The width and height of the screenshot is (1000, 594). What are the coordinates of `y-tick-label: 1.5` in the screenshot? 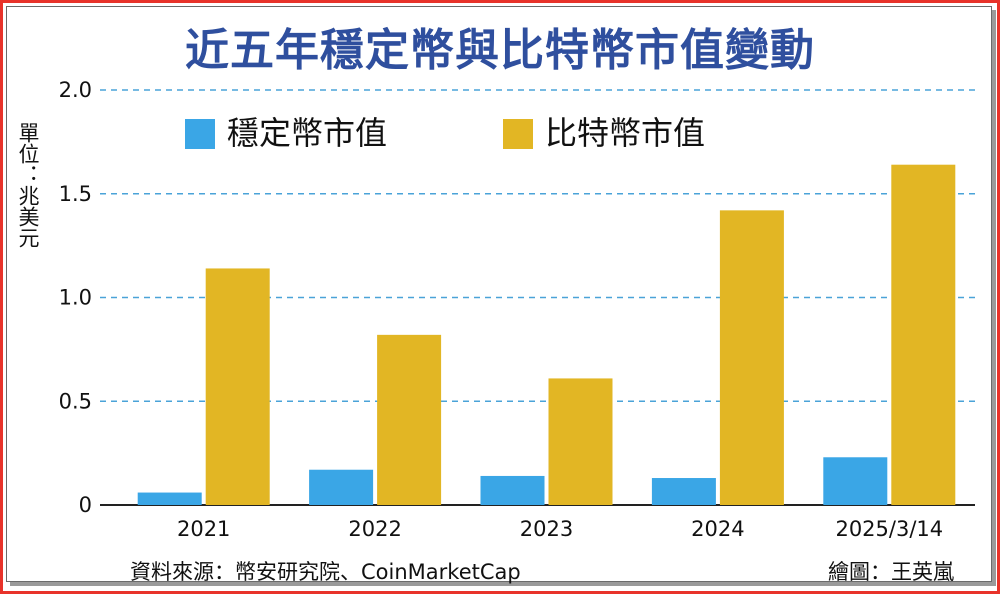 It's located at (75, 194).